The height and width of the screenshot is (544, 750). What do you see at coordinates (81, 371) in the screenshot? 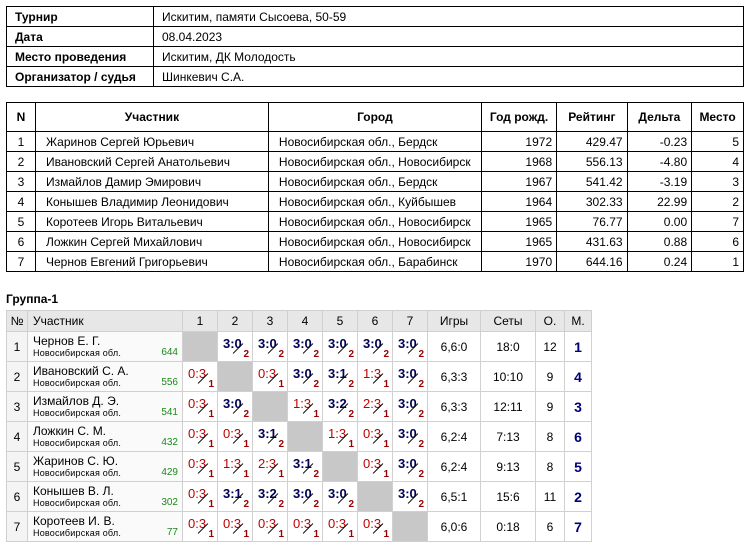
I see `group-player-name: Ивановский С. А.` at bounding box center [81, 371].